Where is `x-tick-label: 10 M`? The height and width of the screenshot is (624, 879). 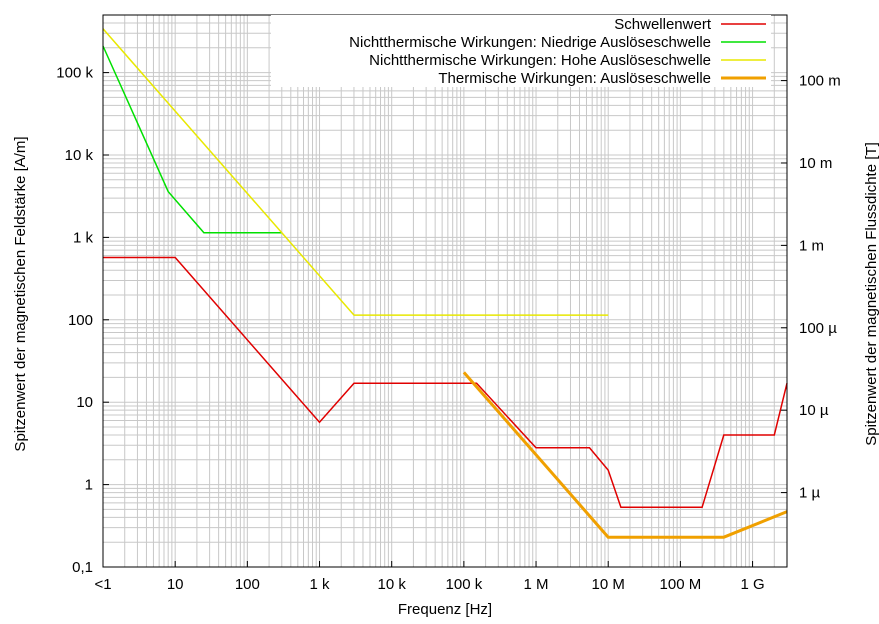
x-tick-label: 10 M is located at coordinates (608, 584).